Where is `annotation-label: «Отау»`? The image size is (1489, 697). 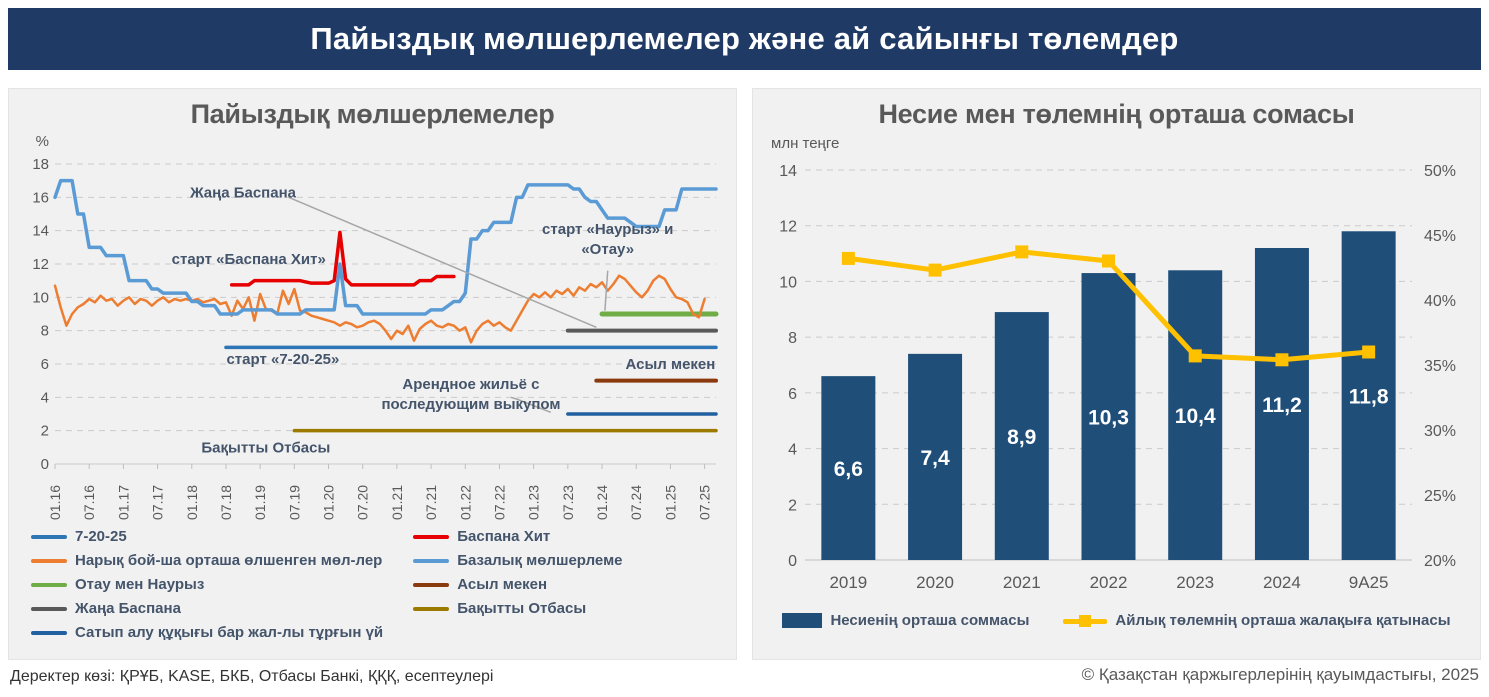
annotation-label: «Отау» is located at coordinates (607, 249).